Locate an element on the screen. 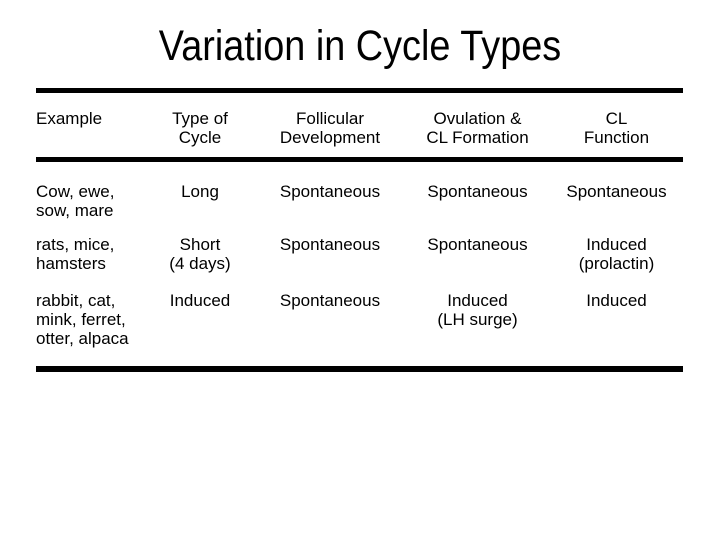  header-cell-type-of-cycle: Type of Cycle is located at coordinates (200, 128).